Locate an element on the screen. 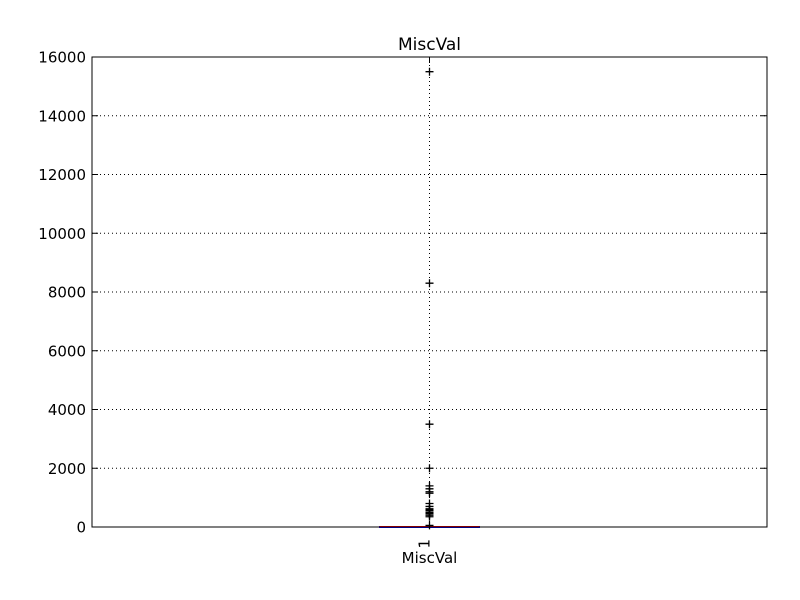  outlier-points is located at coordinates (429, 298).